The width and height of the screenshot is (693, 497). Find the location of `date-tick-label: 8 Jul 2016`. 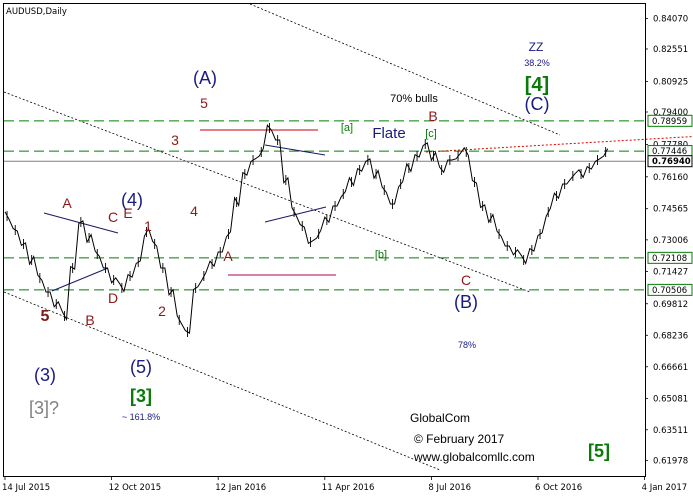

date-tick-label: 8 Jul 2016 is located at coordinates (449, 488).